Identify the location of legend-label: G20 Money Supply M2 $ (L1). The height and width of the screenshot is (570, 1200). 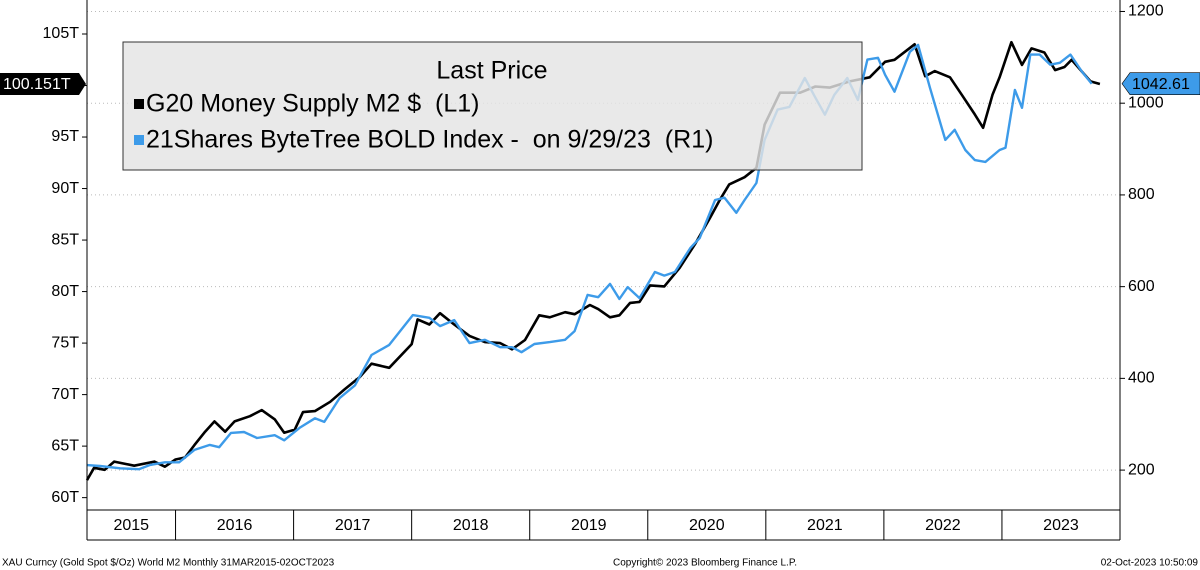
(313, 104).